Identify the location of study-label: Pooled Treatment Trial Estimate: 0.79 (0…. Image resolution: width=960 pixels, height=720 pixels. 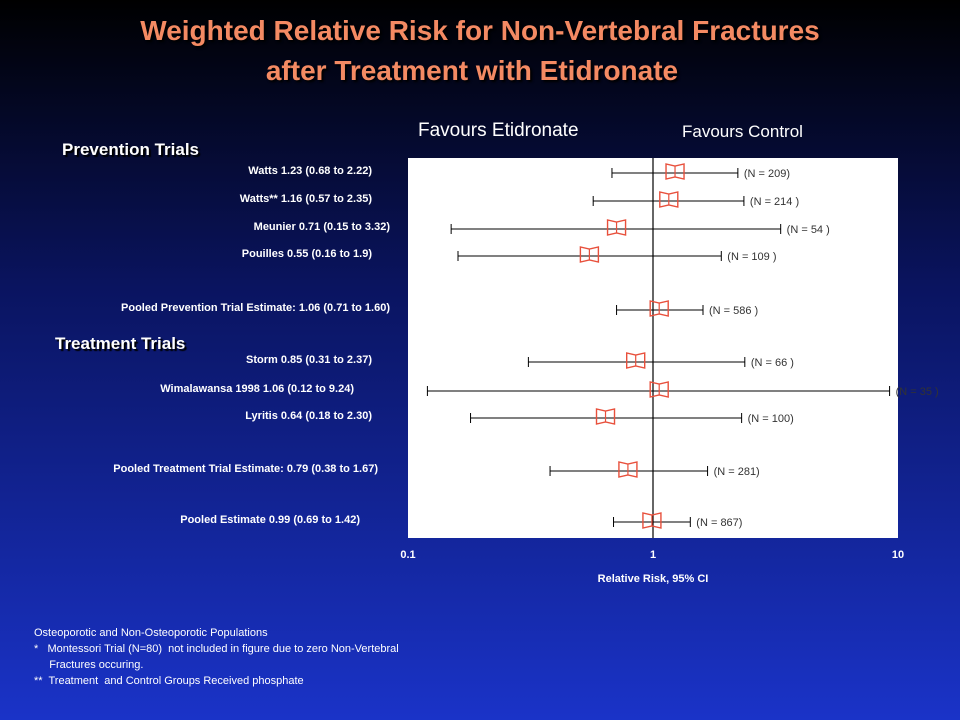
(245, 469).